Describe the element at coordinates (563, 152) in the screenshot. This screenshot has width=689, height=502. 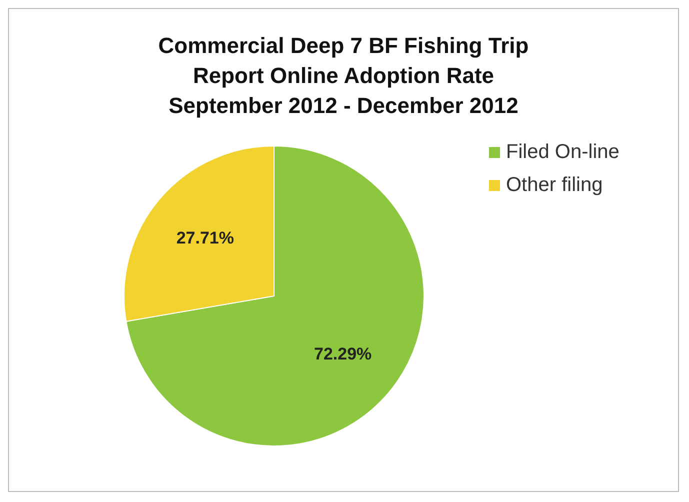
I see `legend-label: Filed On-line` at that location.